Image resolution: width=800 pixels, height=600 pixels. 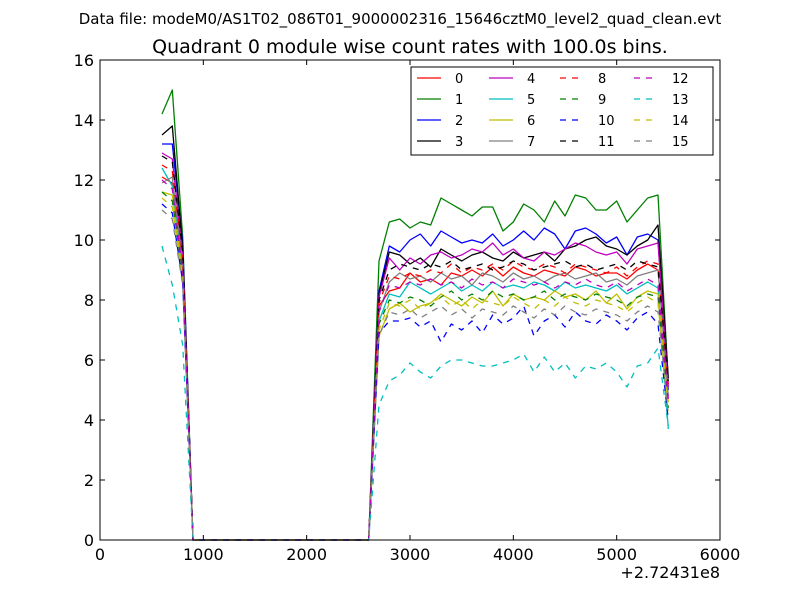 I want to click on legend-label-0: 0, so click(x=459, y=79).